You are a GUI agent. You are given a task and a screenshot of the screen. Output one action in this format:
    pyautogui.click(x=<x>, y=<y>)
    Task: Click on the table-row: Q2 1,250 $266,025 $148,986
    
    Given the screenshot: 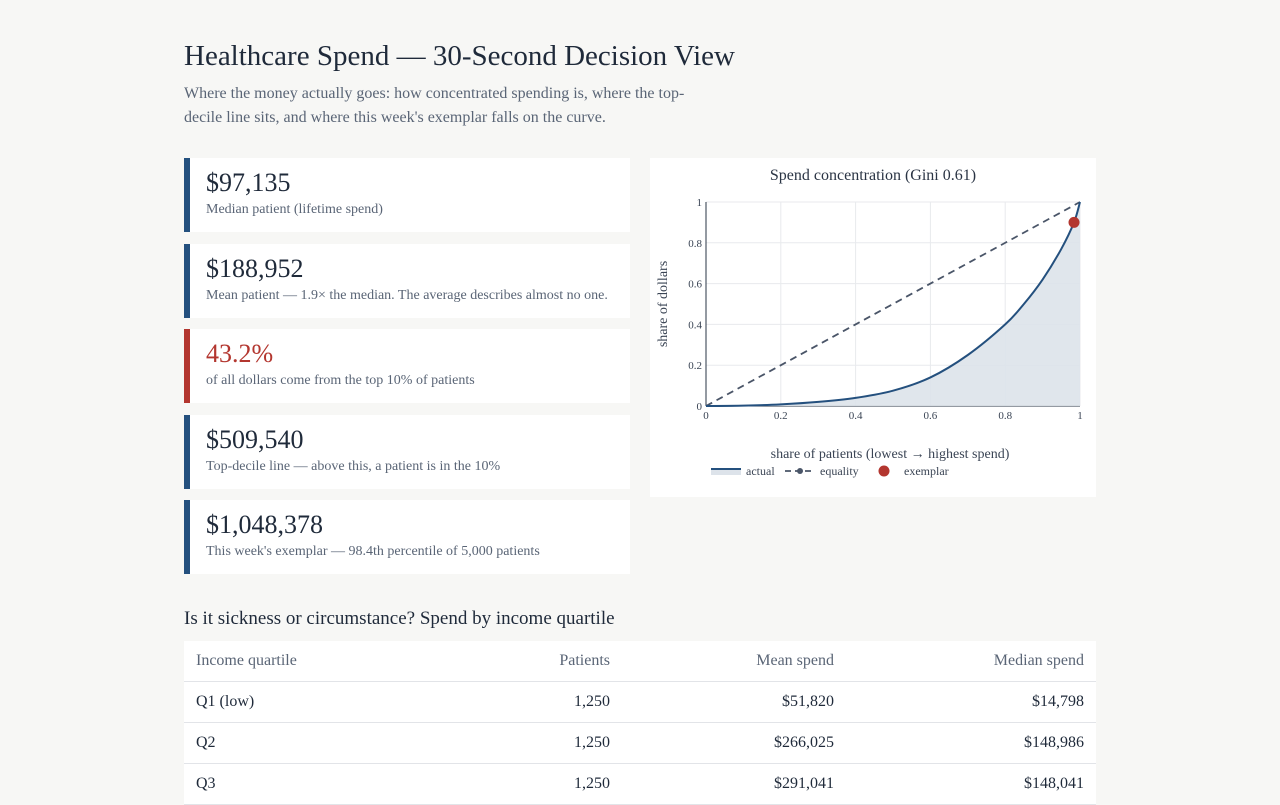 What is the action you would take?
    pyautogui.click(x=640, y=743)
    